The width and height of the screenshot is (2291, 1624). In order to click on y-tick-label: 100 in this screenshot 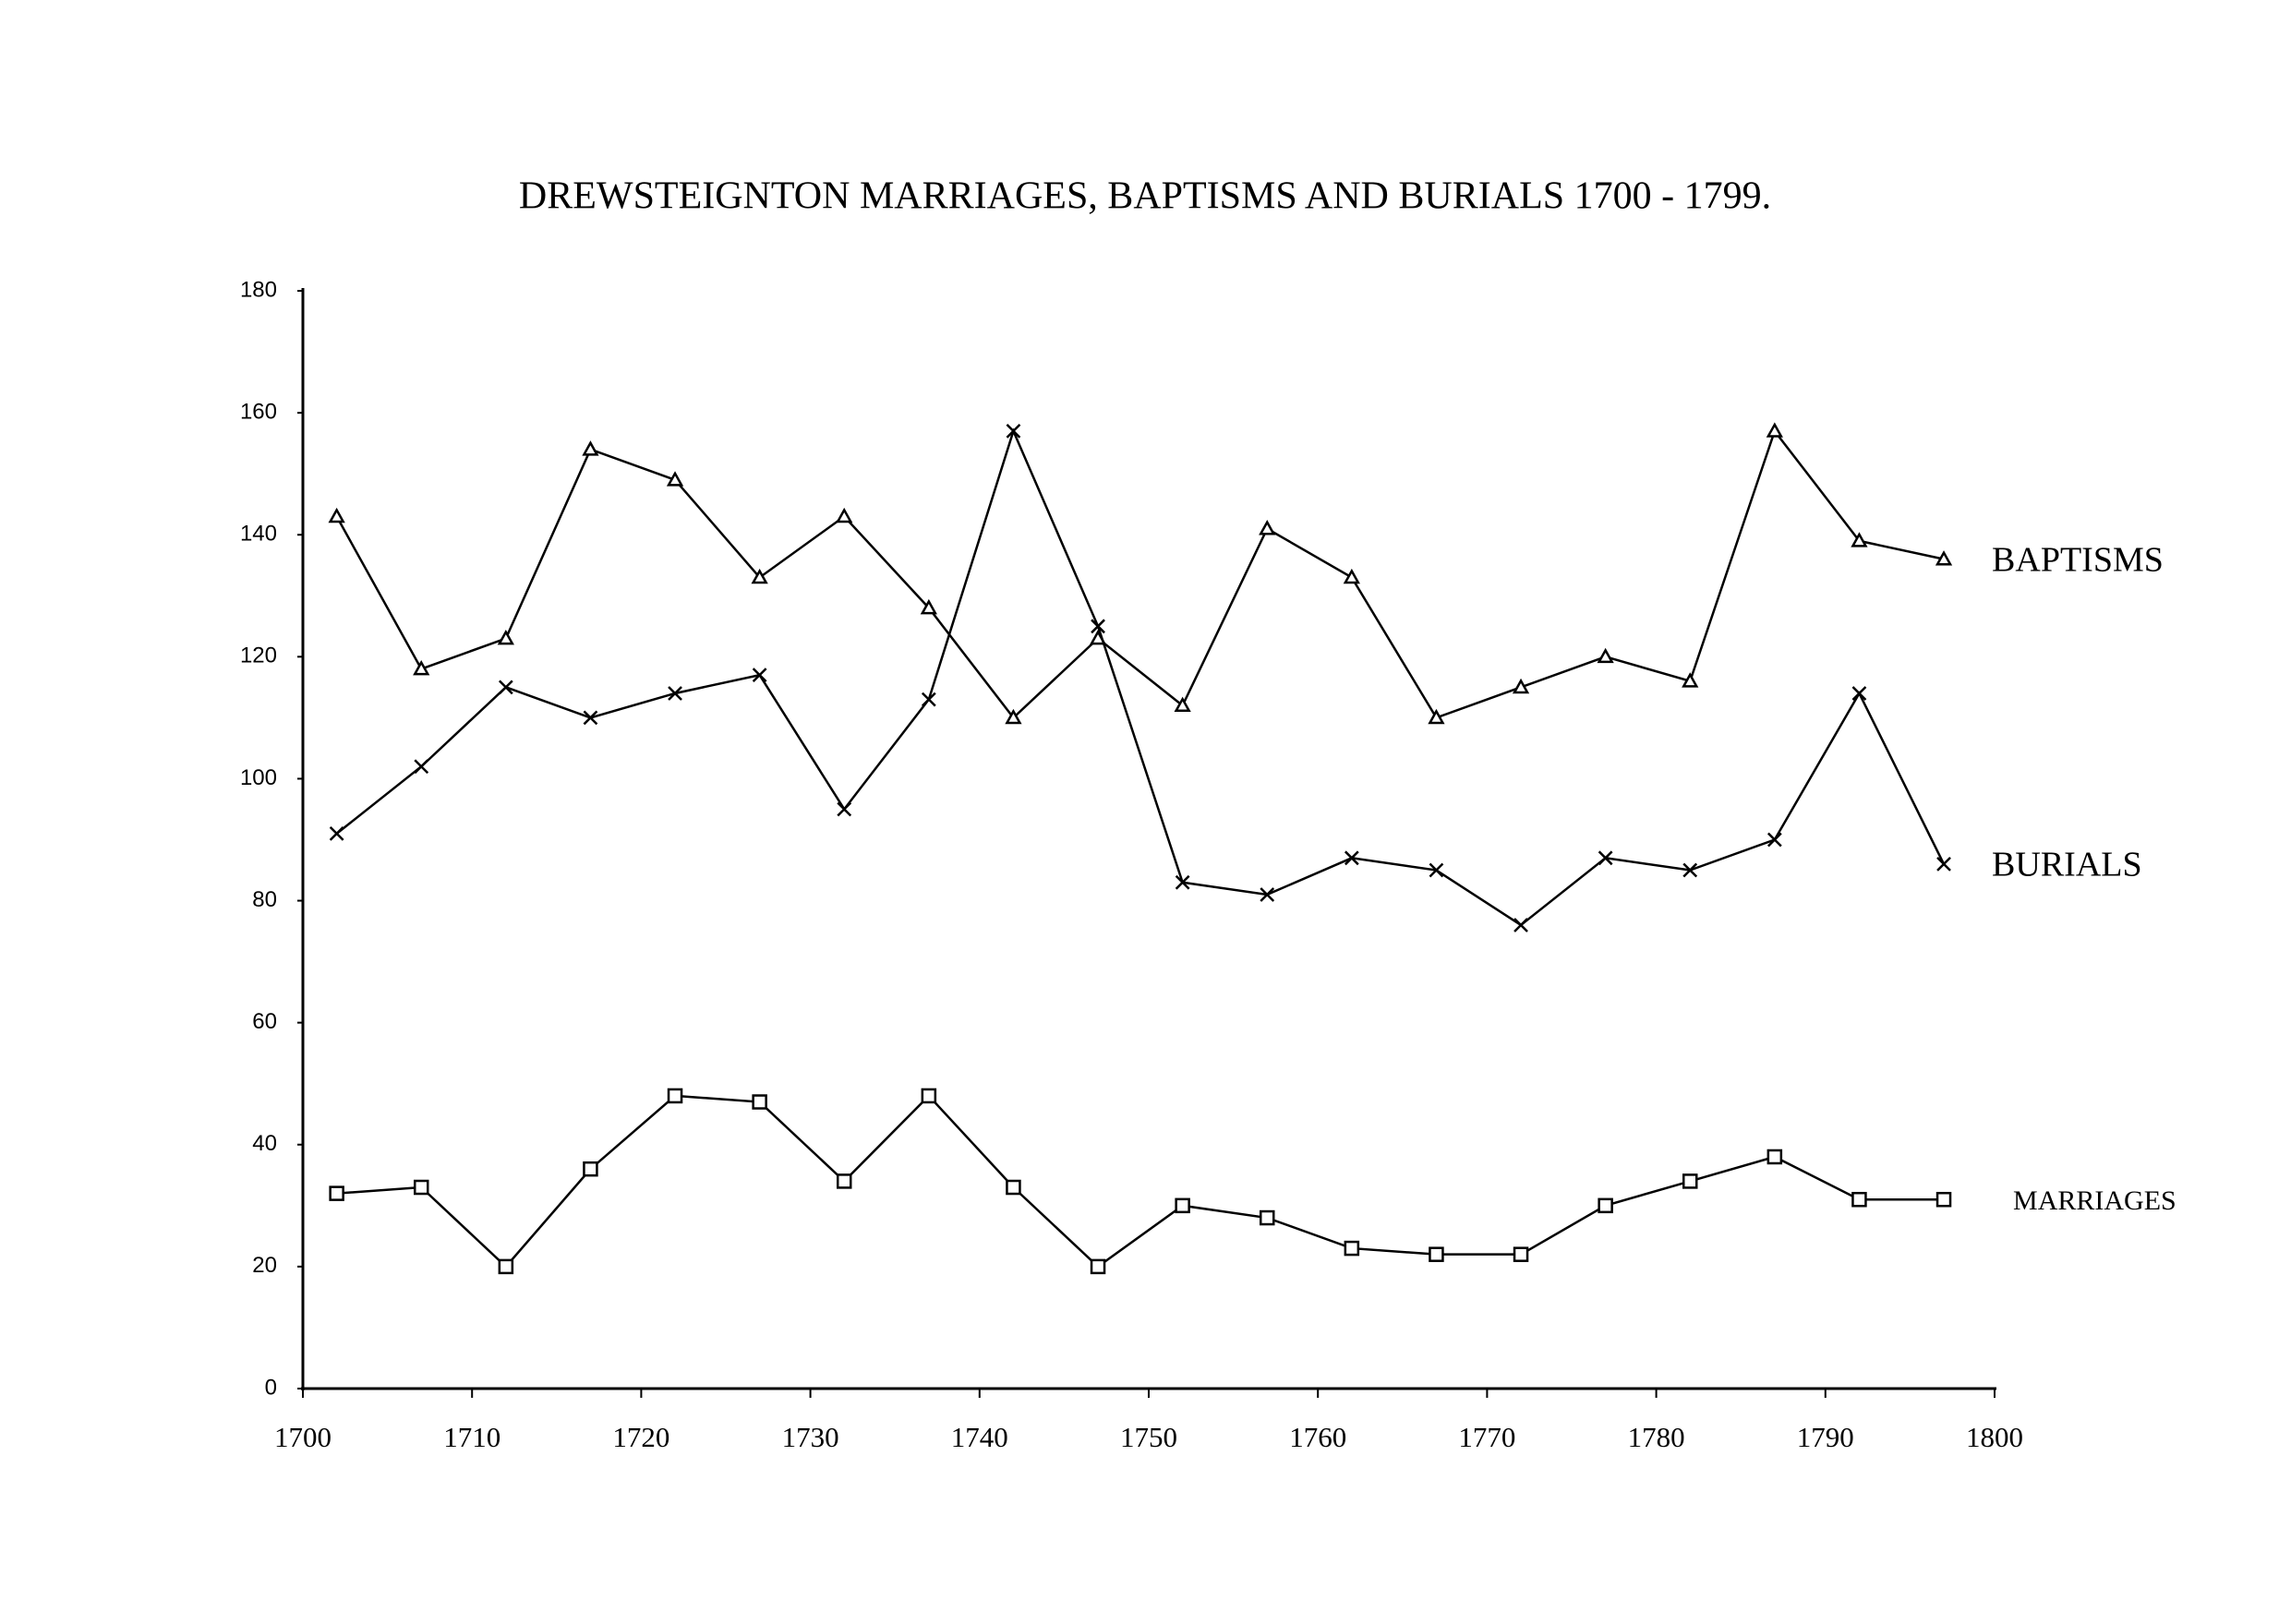, I will do `click(258, 777)`.